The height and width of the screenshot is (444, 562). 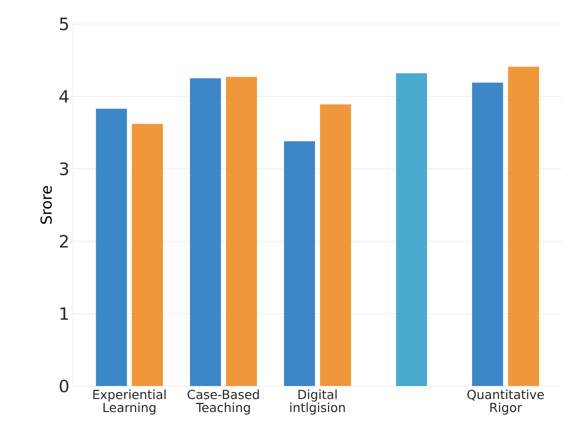 I want to click on y-tick-label: 3, so click(x=64, y=169).